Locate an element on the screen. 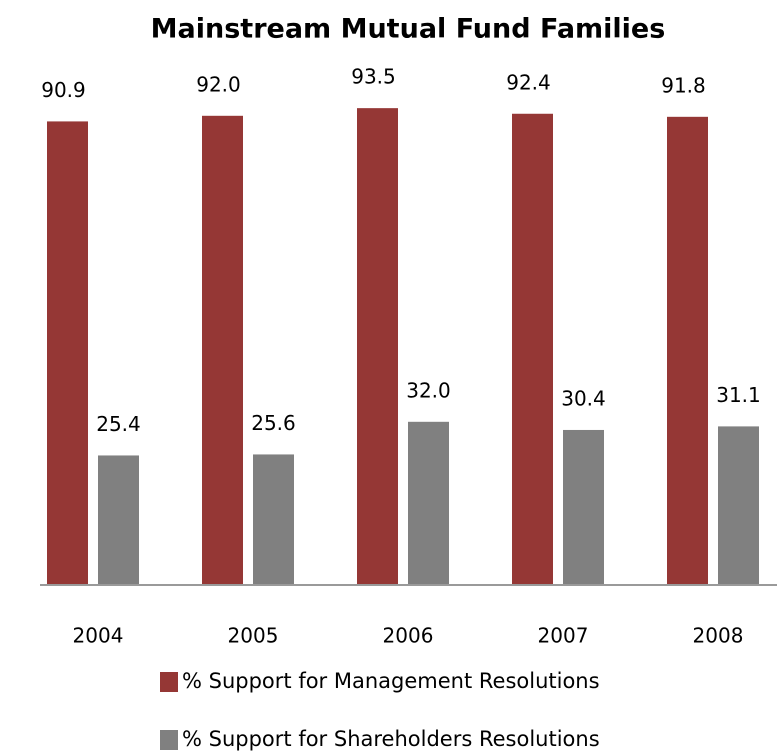  data-label: 30.4 is located at coordinates (583, 398).